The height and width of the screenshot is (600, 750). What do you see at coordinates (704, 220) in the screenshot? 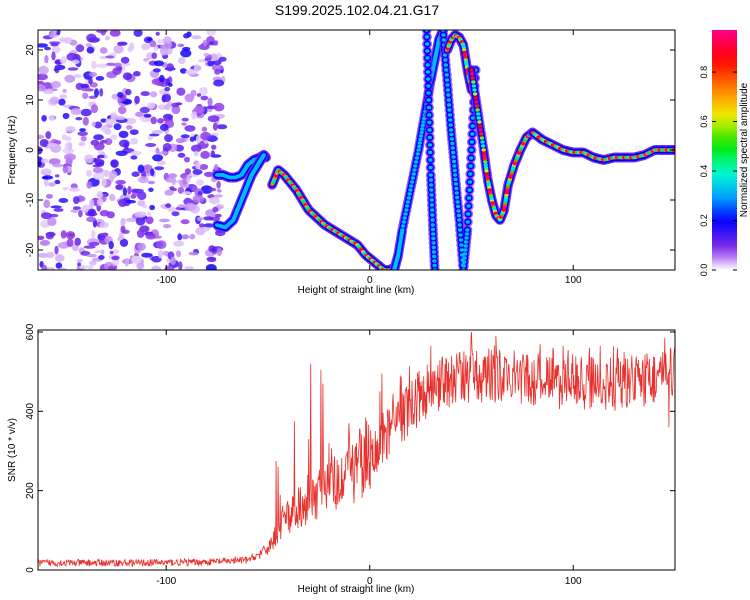
I see `colorbar-tick-label: 0.2` at bounding box center [704, 220].